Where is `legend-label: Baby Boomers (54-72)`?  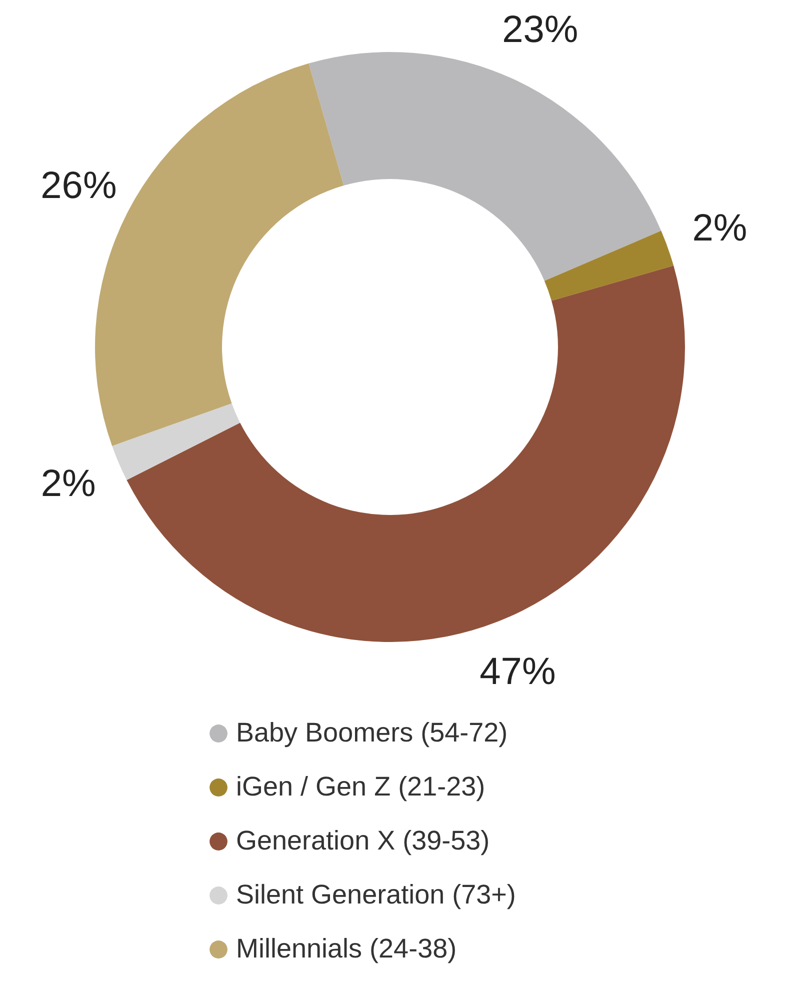 legend-label: Baby Boomers (54-72) is located at coordinates (372, 733).